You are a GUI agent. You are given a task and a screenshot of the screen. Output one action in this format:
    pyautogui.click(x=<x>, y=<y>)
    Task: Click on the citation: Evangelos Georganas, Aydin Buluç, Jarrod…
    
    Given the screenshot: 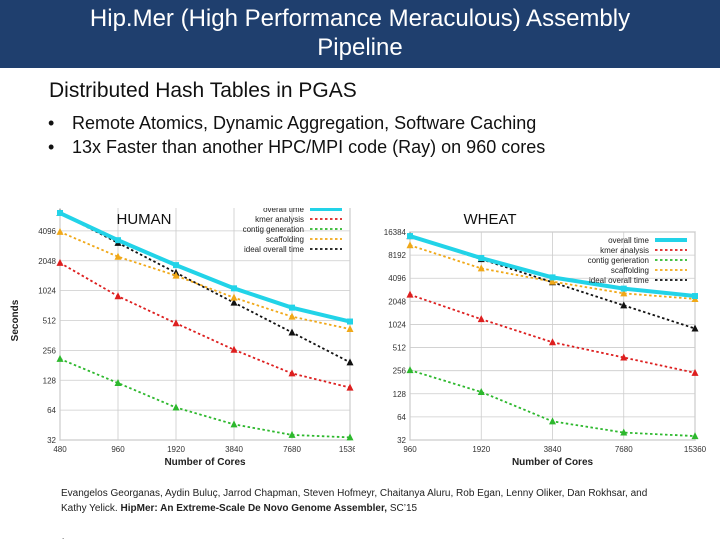 What is the action you would take?
    pyautogui.click(x=356, y=501)
    